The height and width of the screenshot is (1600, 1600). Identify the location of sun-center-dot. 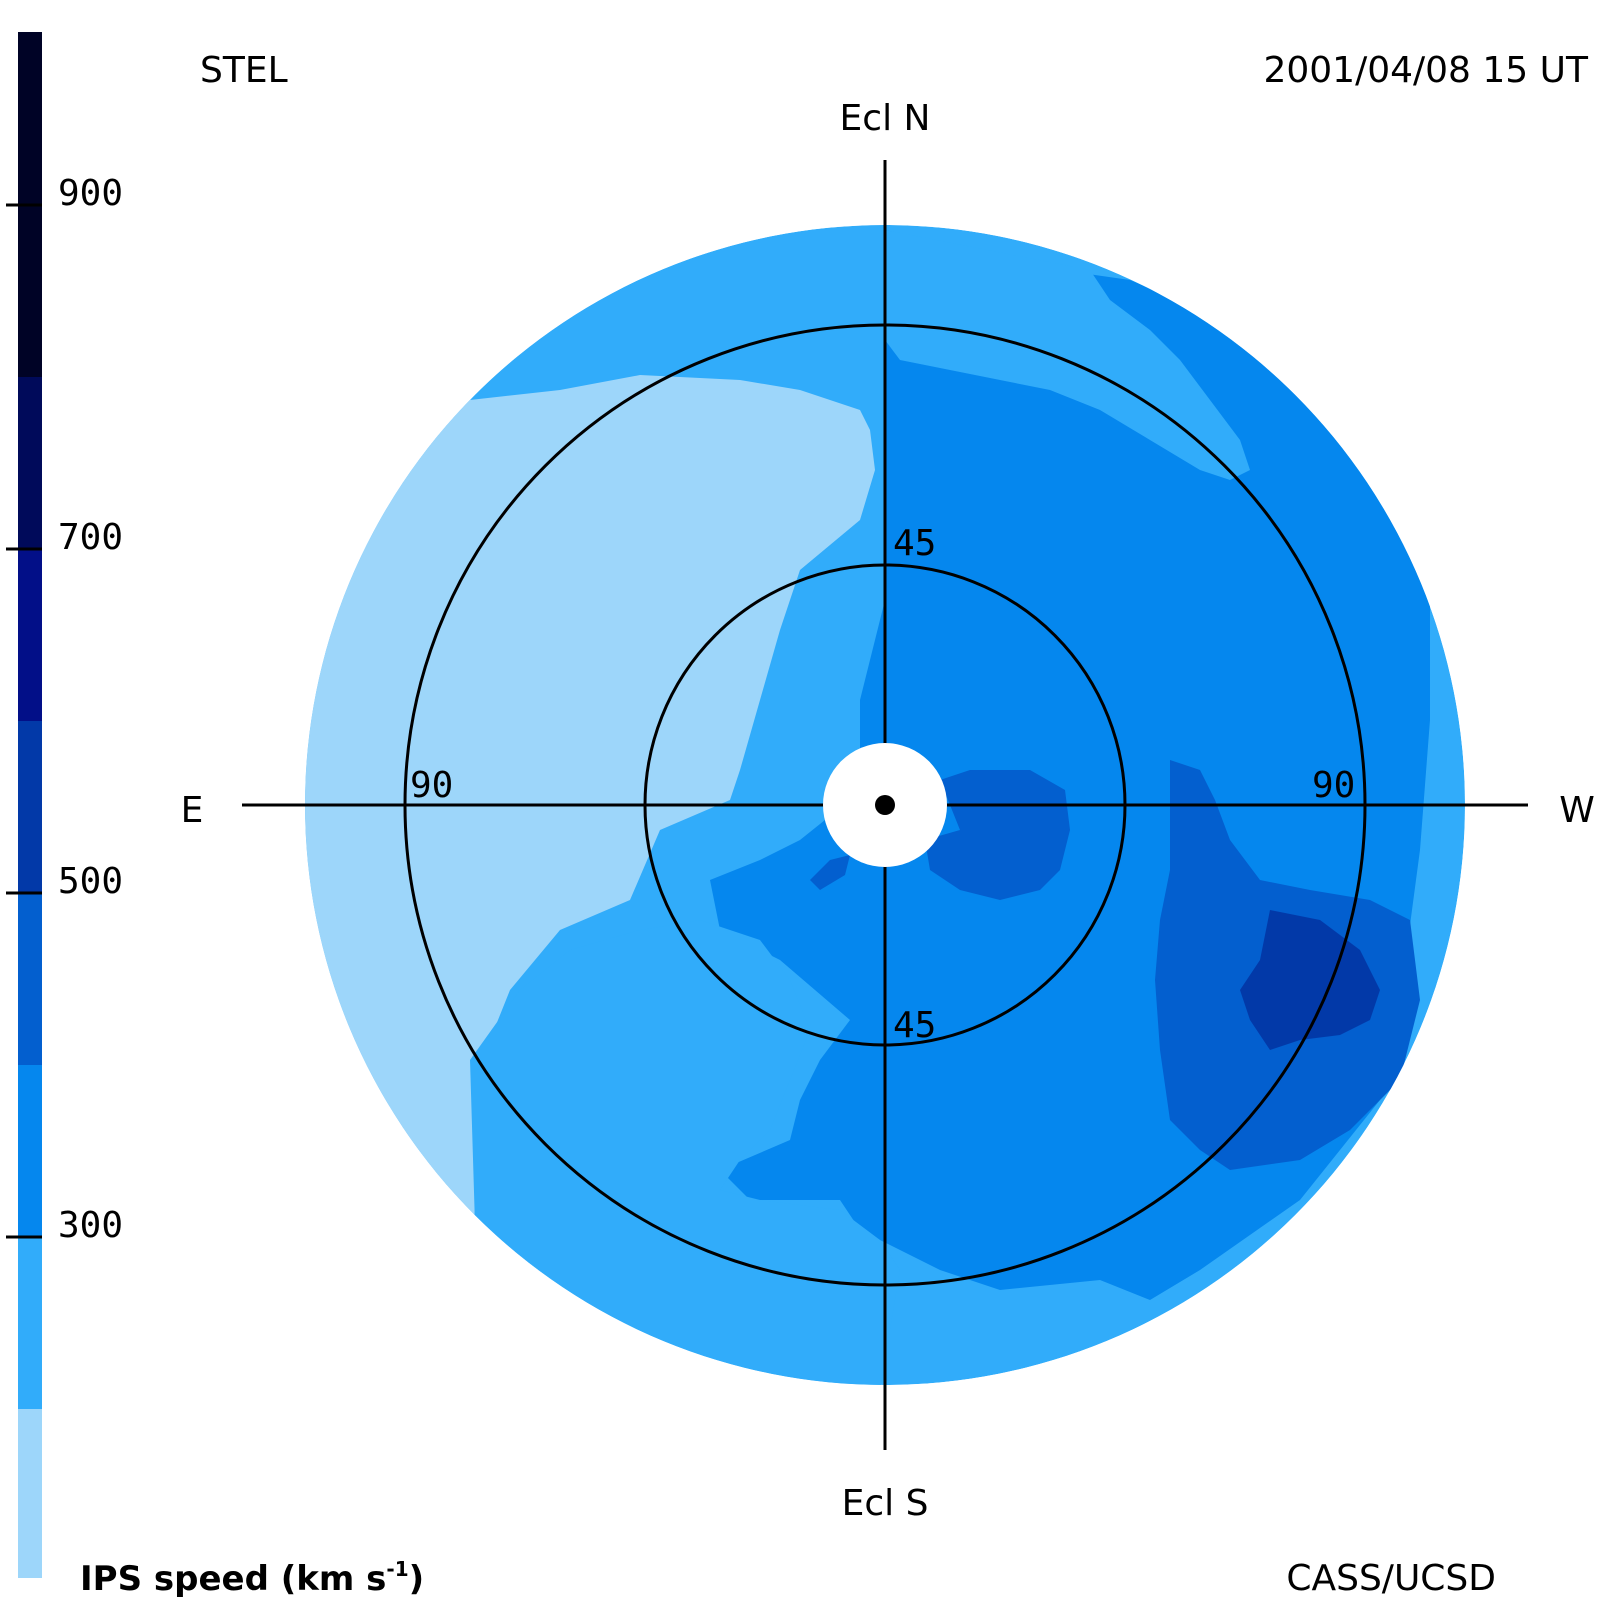
(885, 805).